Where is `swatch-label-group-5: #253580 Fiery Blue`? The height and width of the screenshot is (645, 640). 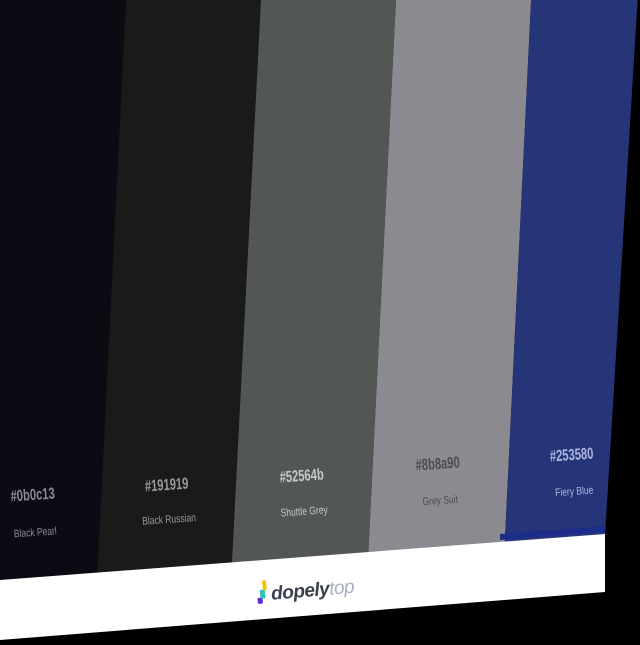 swatch-label-group-5: #253580 Fiery Blue is located at coordinates (571, 471).